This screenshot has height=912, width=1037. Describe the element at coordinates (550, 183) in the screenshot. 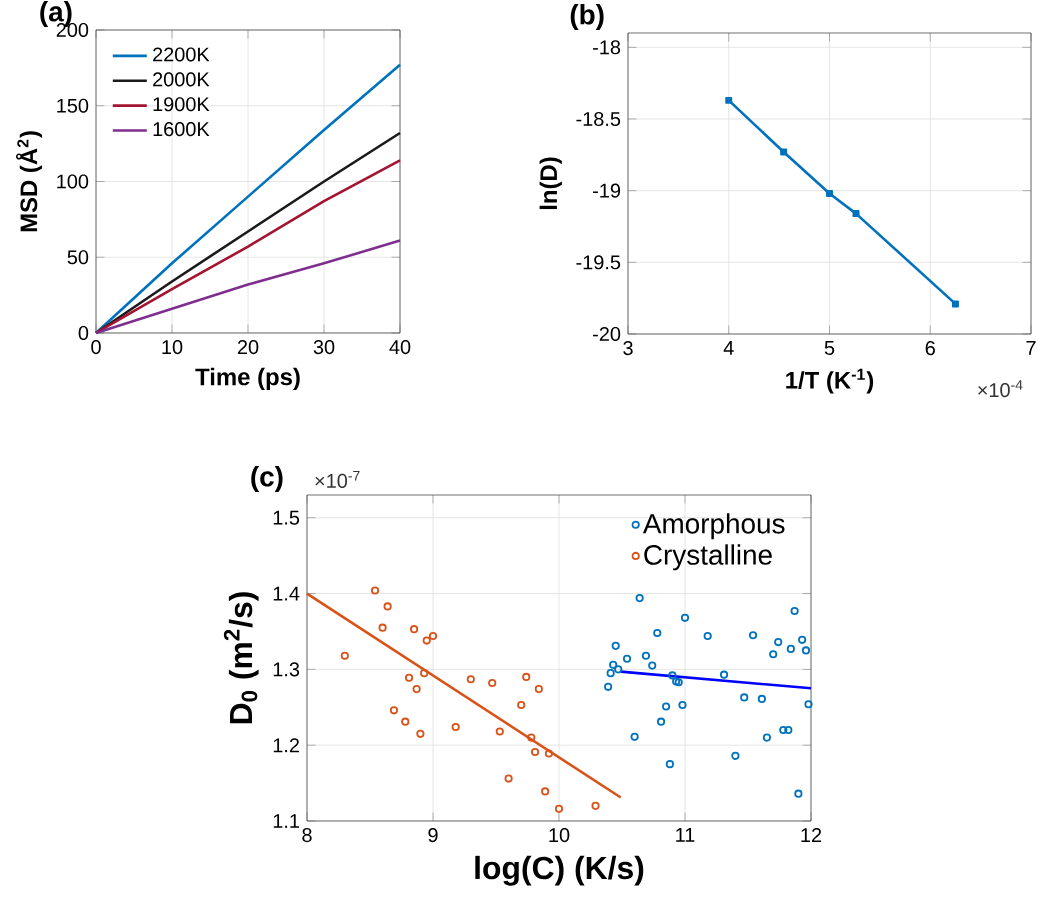

I see `y-axis-title: ln(D)` at that location.